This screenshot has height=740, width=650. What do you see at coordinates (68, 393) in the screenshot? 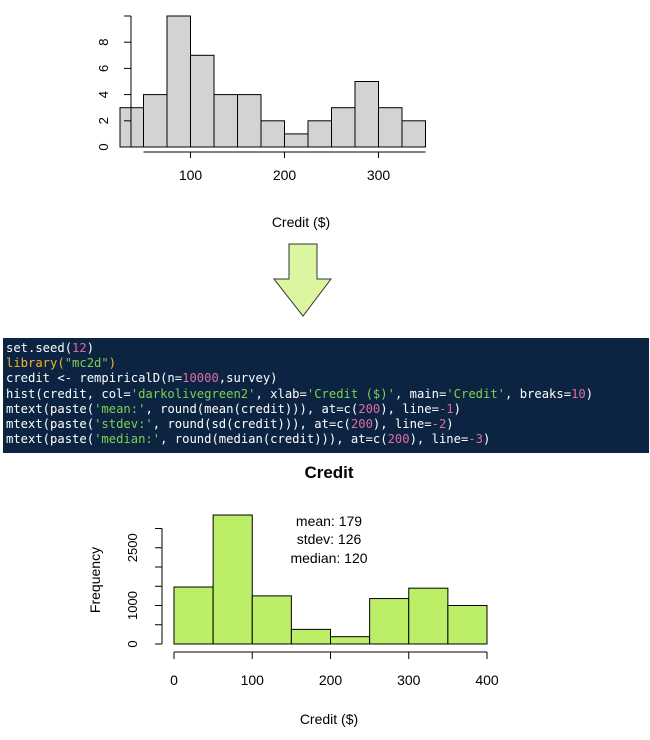
I see `code-token: hist(credit, col=` at bounding box center [68, 393].